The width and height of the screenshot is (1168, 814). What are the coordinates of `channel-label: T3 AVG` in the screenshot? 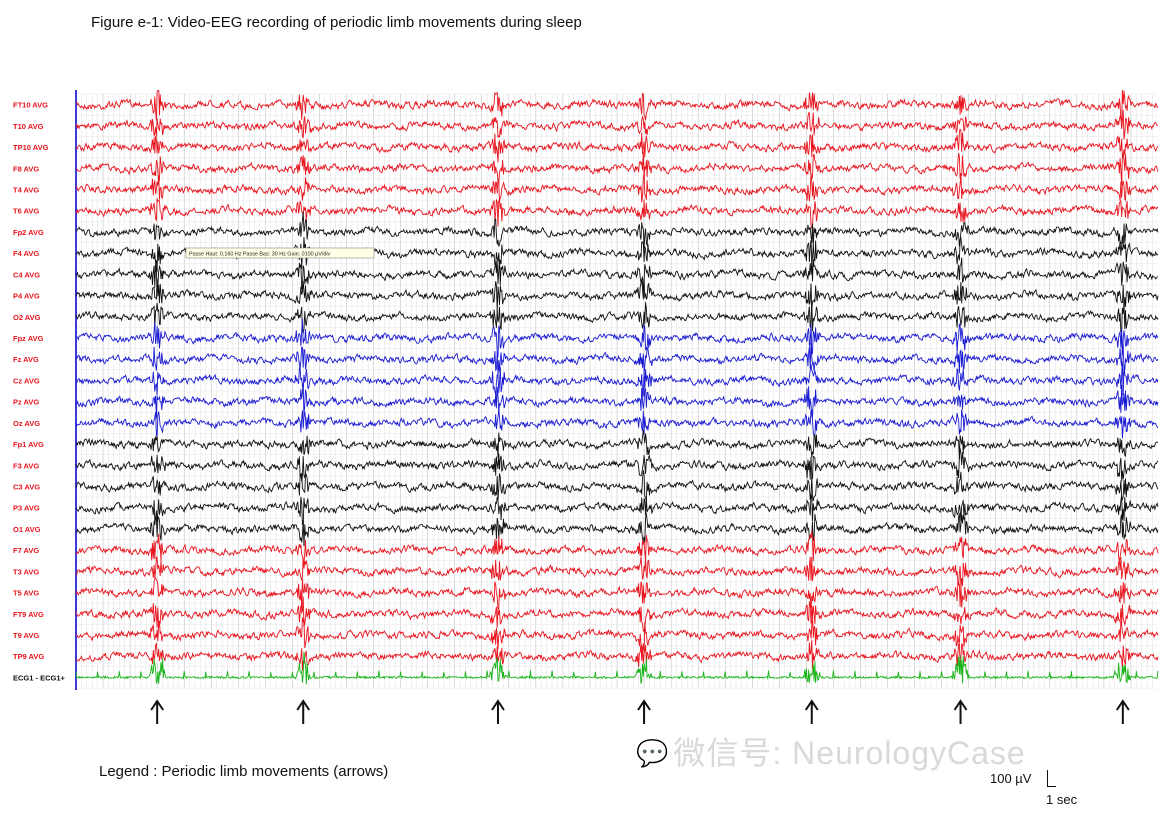 It's located at (26, 571).